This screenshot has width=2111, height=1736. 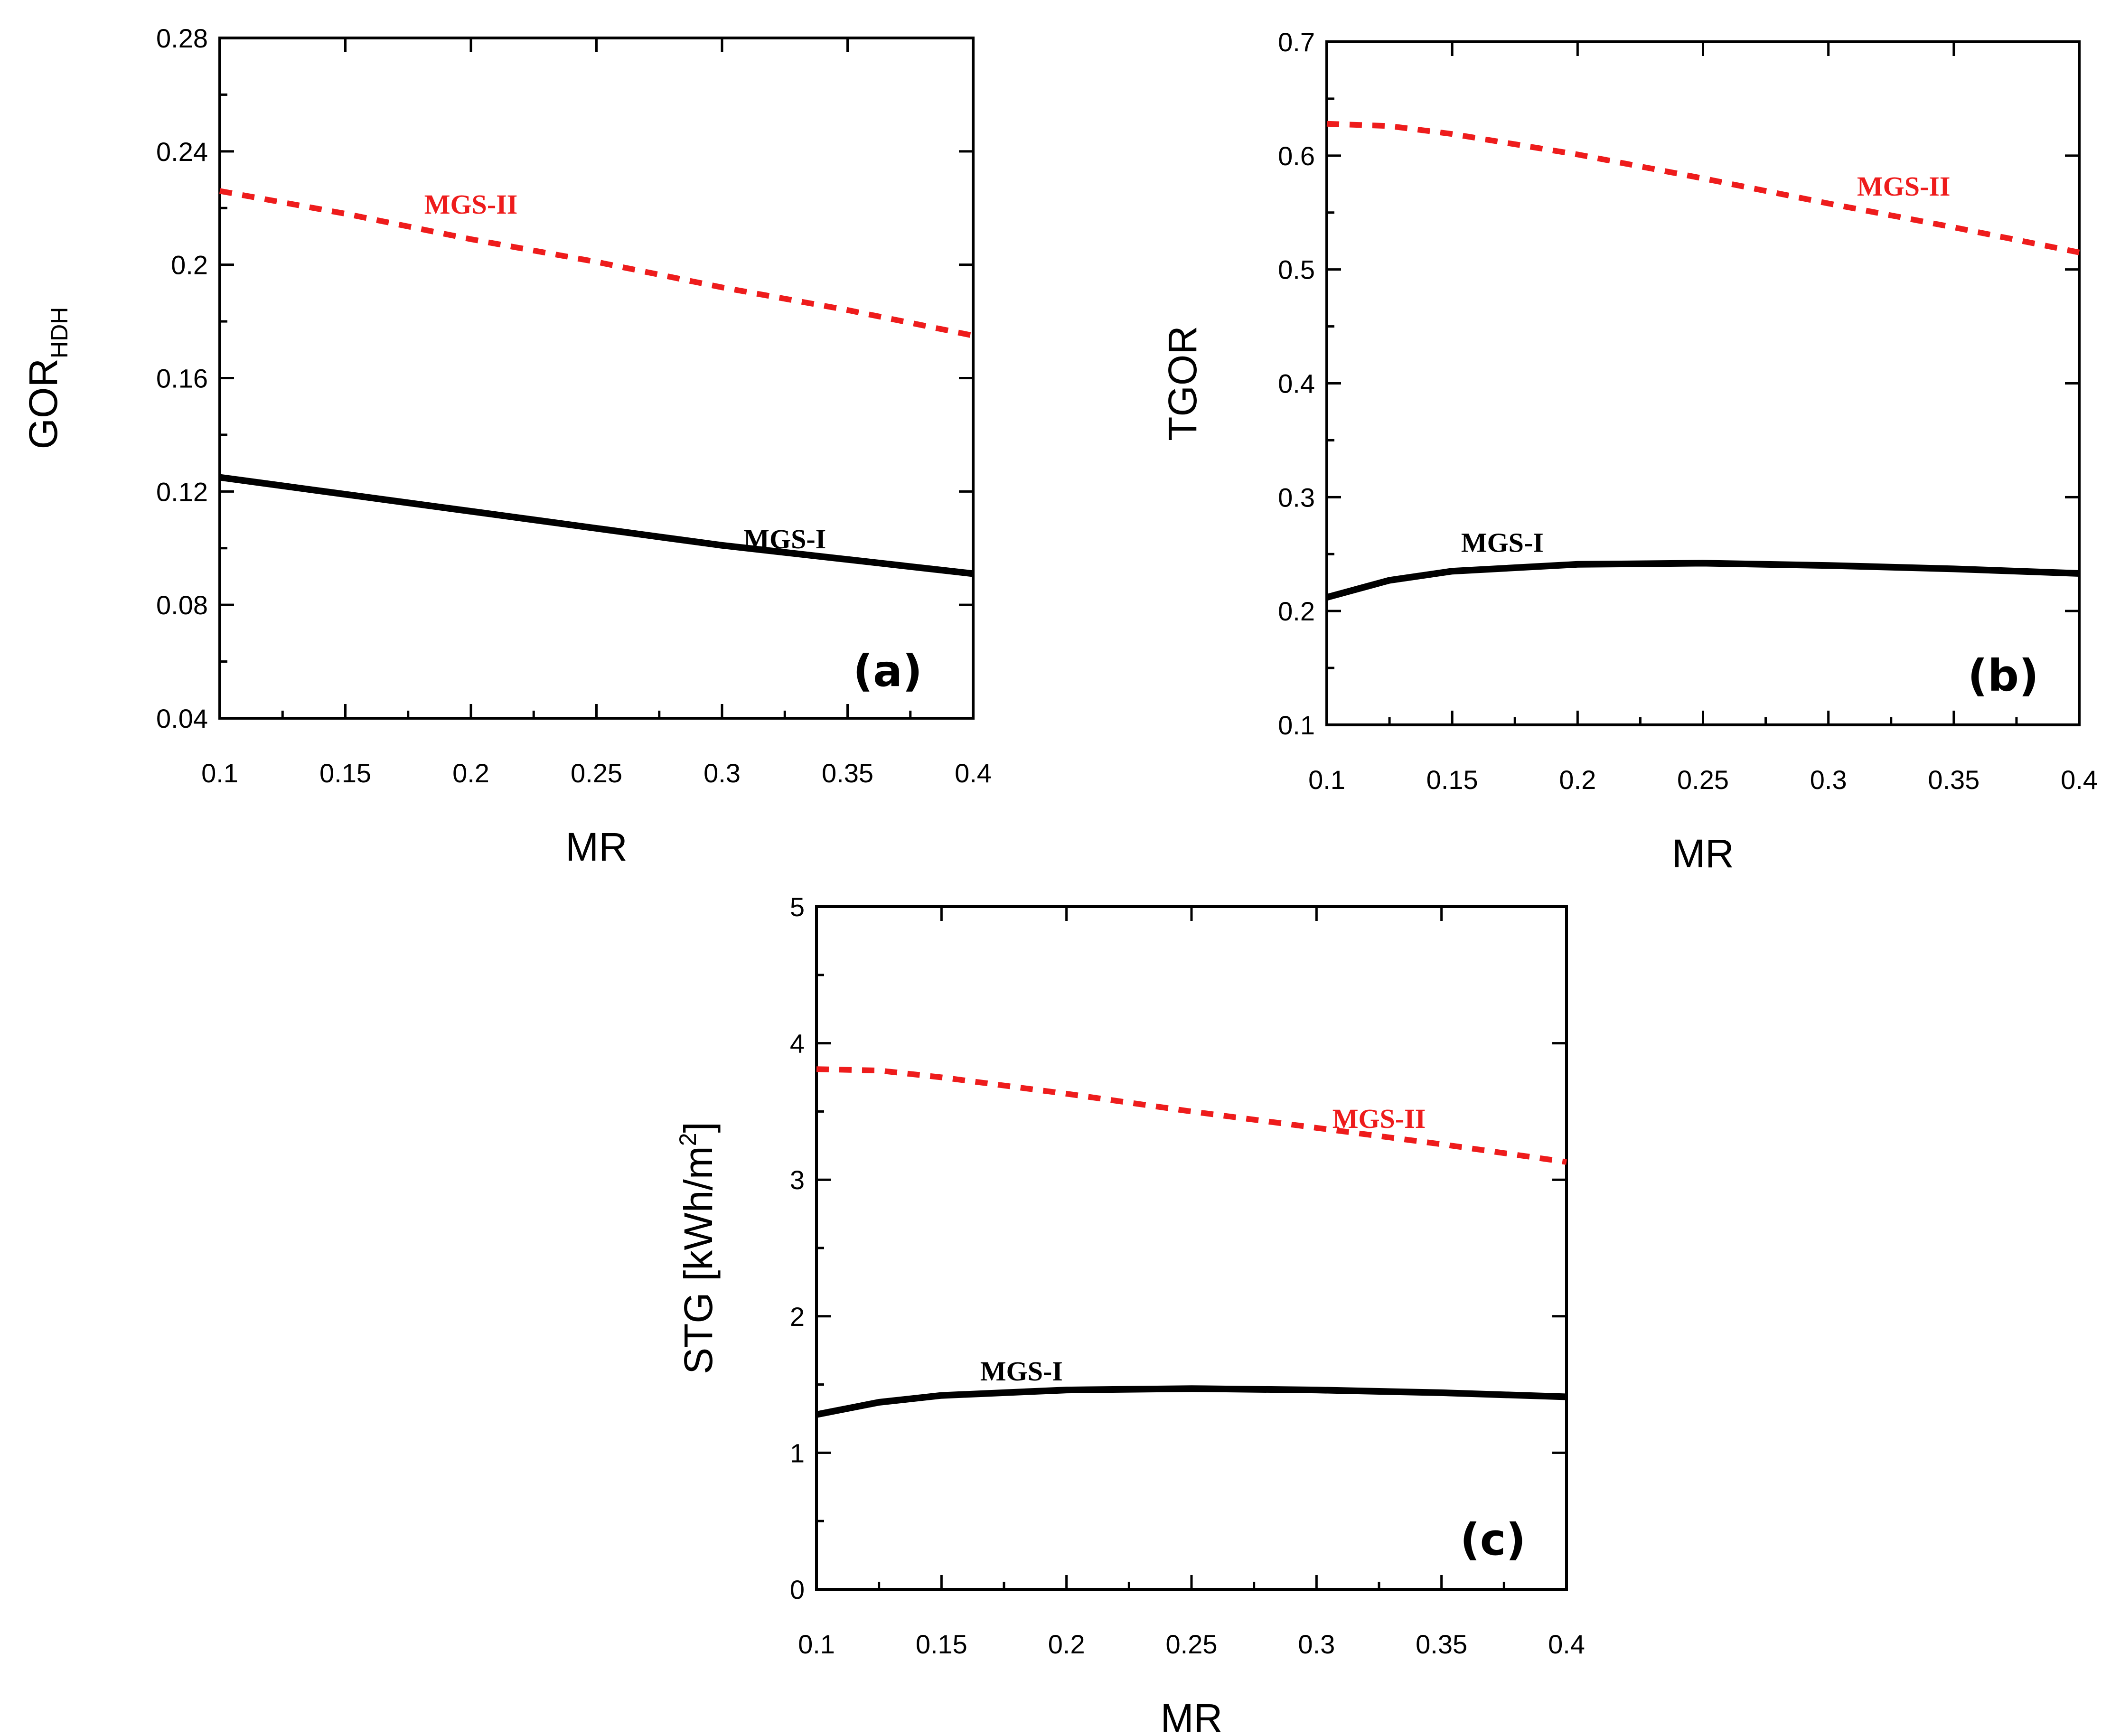 What do you see at coordinates (1296, 384) in the screenshot?
I see `y-tick-label: 0.4` at bounding box center [1296, 384].